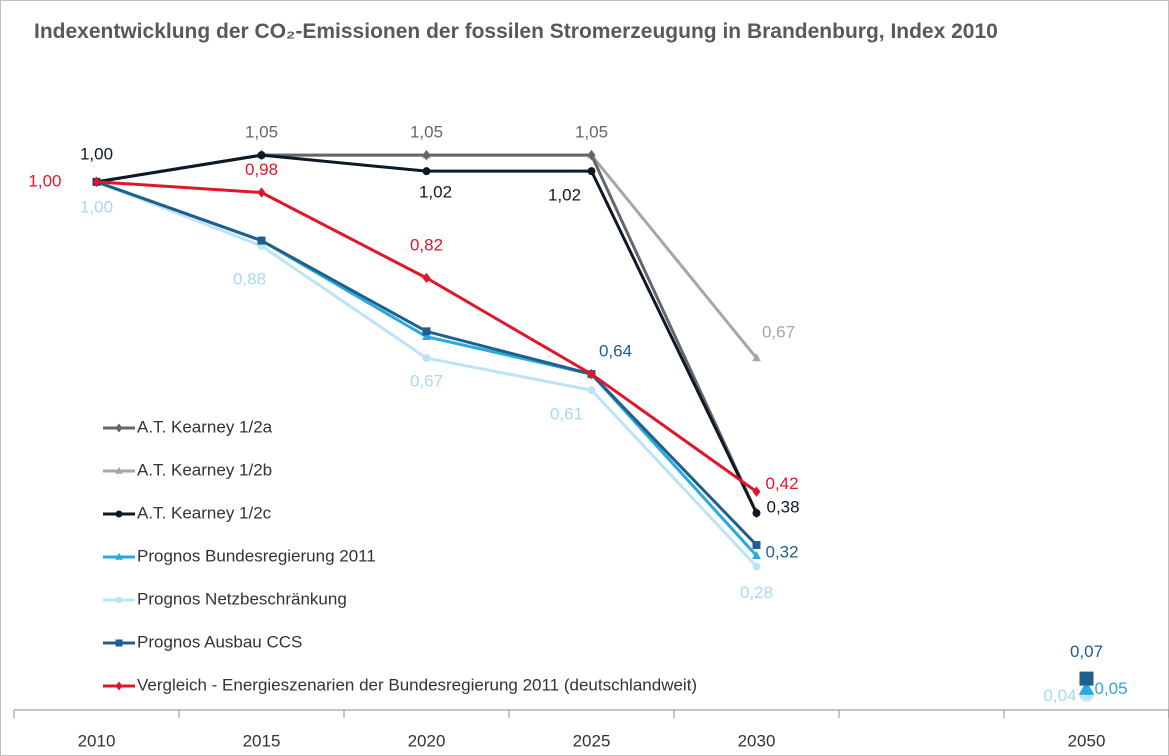  I want to click on x-tick-label: 2025, so click(592, 740).